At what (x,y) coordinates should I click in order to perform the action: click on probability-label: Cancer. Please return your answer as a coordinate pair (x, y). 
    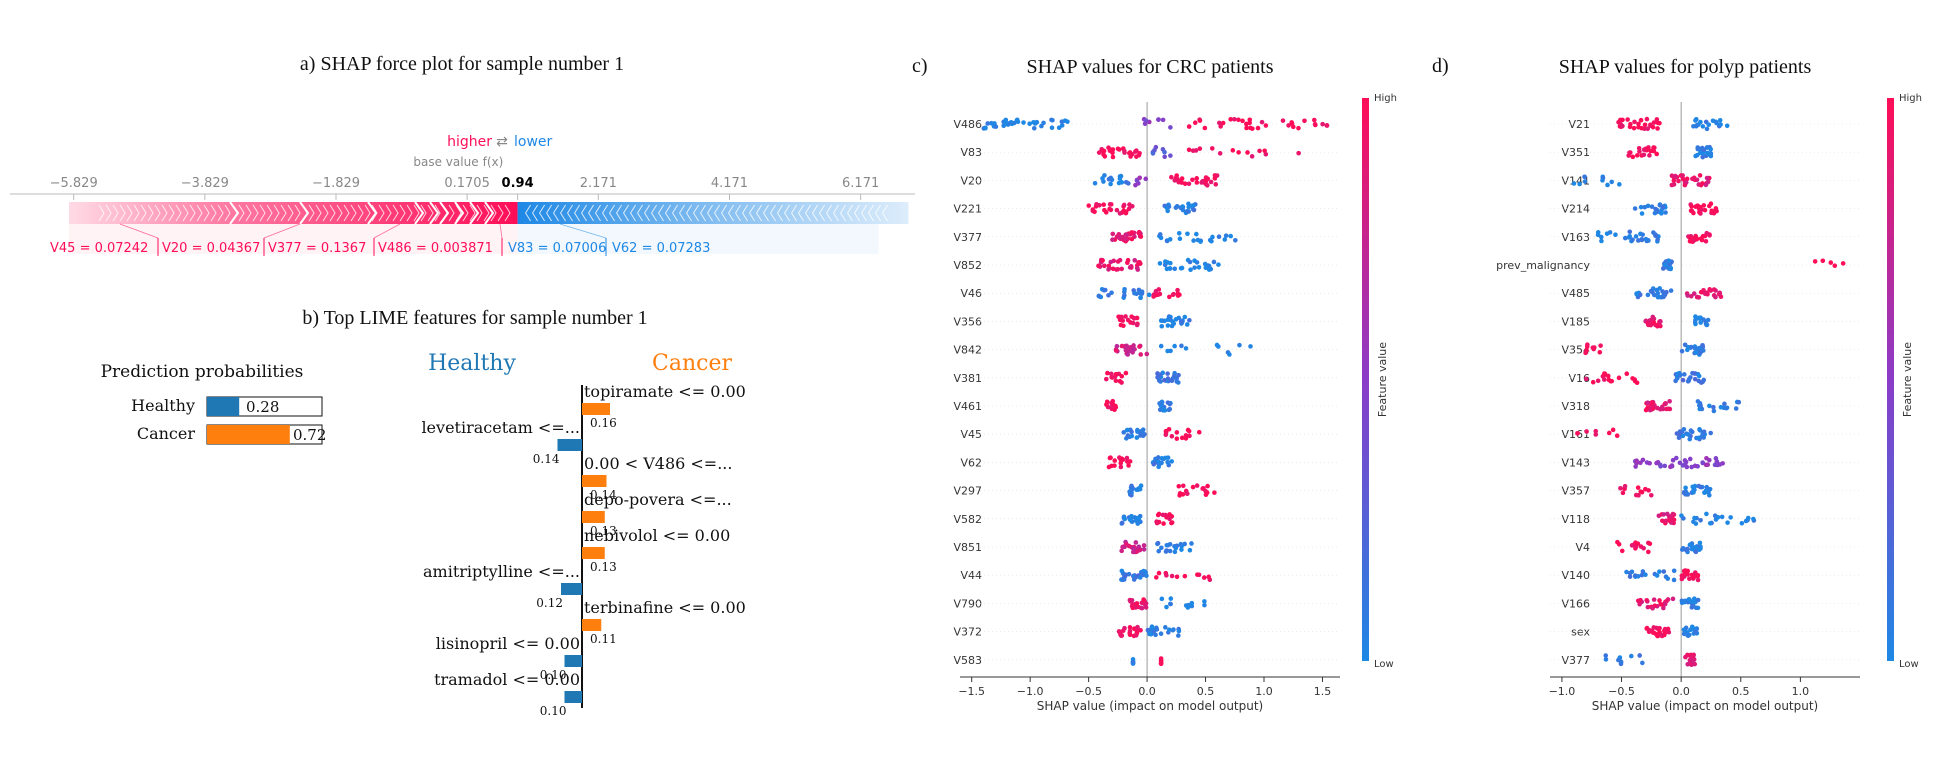
    Looking at the image, I should click on (166, 433).